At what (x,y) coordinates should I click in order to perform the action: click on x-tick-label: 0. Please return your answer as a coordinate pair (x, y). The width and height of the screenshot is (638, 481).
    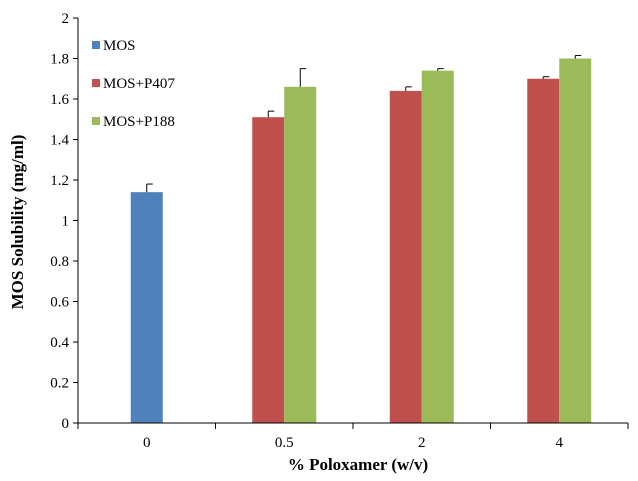
    Looking at the image, I should click on (147, 443).